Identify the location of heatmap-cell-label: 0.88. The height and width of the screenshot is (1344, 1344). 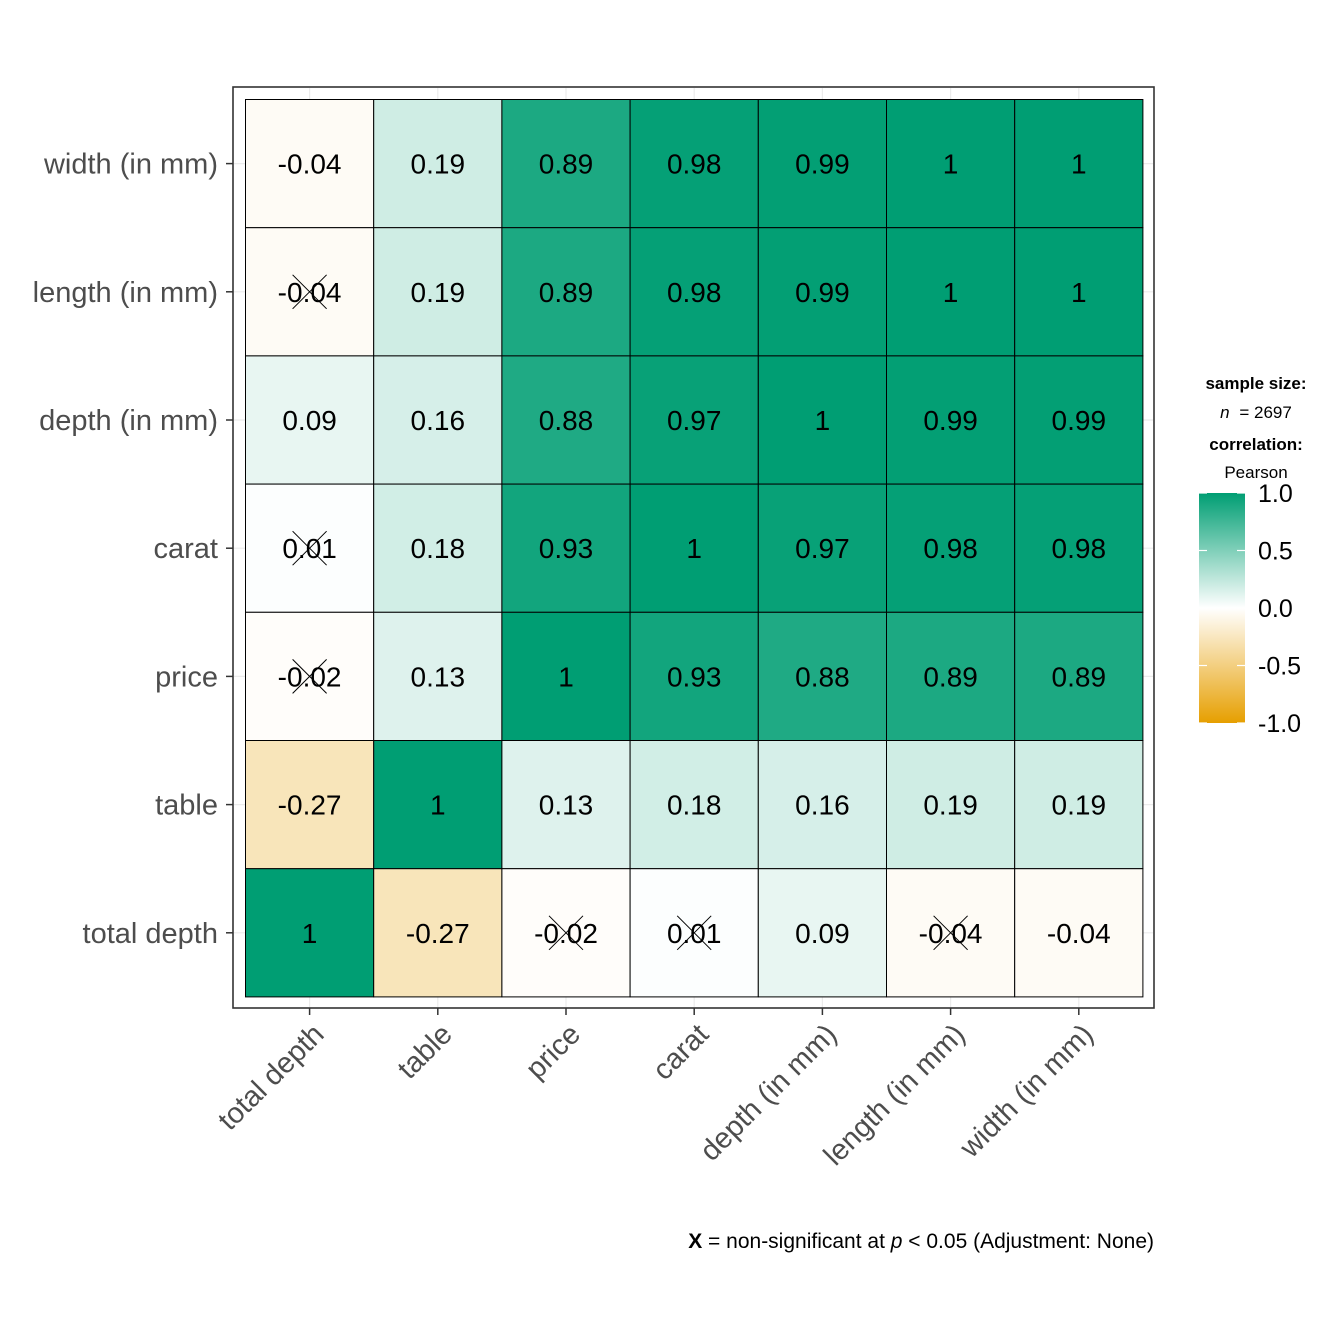
(566, 420).